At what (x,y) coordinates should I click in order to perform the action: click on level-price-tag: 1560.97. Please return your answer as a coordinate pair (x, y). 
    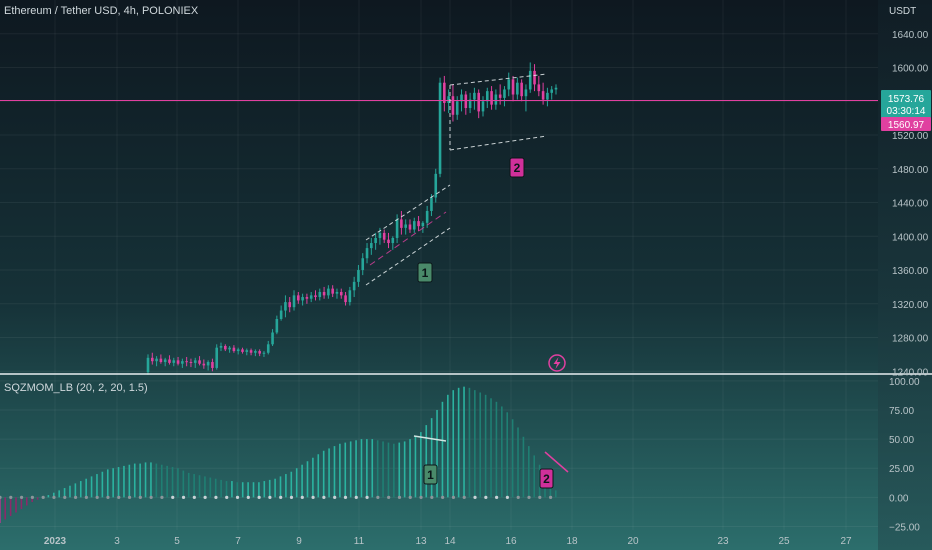
    Looking at the image, I should click on (906, 124).